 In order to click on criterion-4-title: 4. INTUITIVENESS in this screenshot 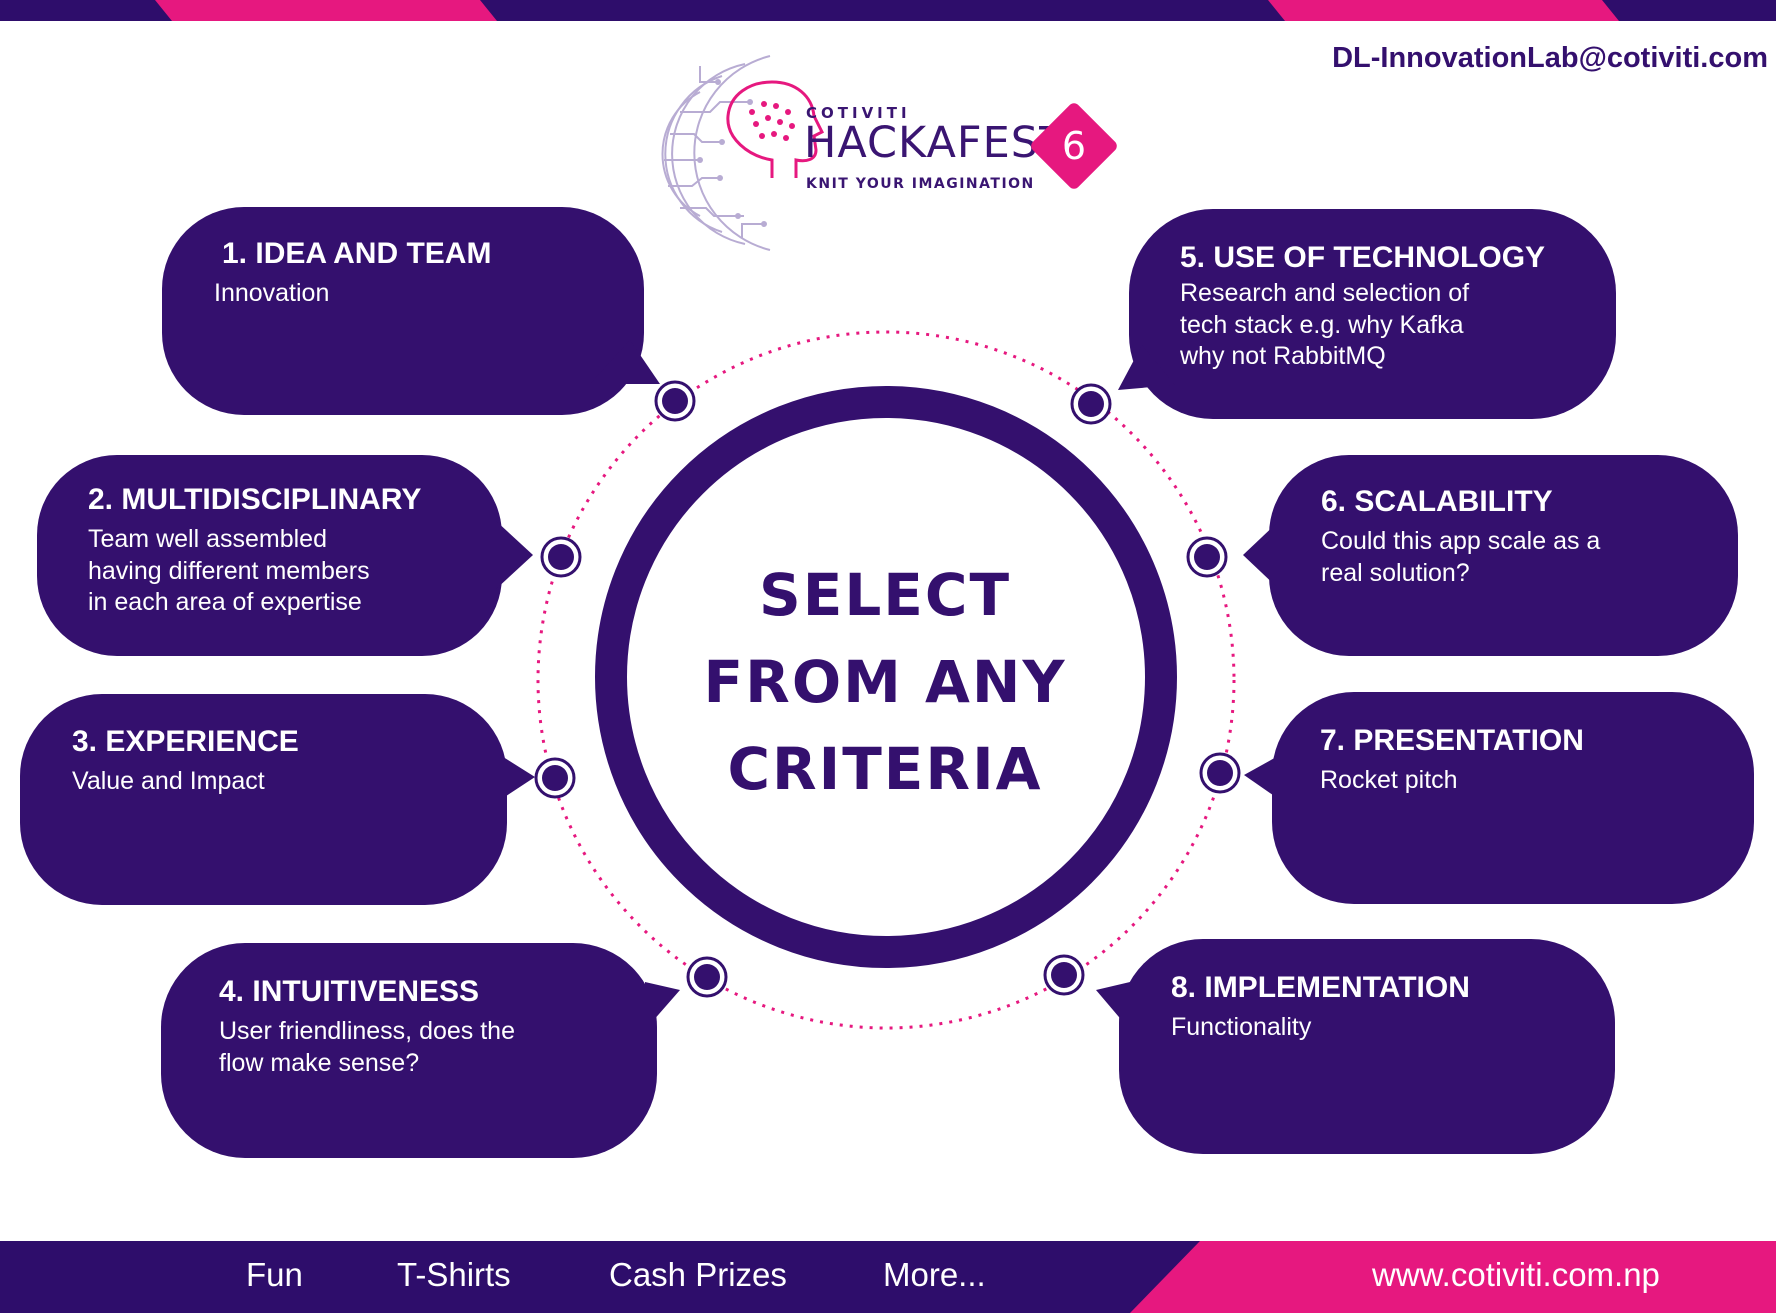, I will do `click(349, 991)`.